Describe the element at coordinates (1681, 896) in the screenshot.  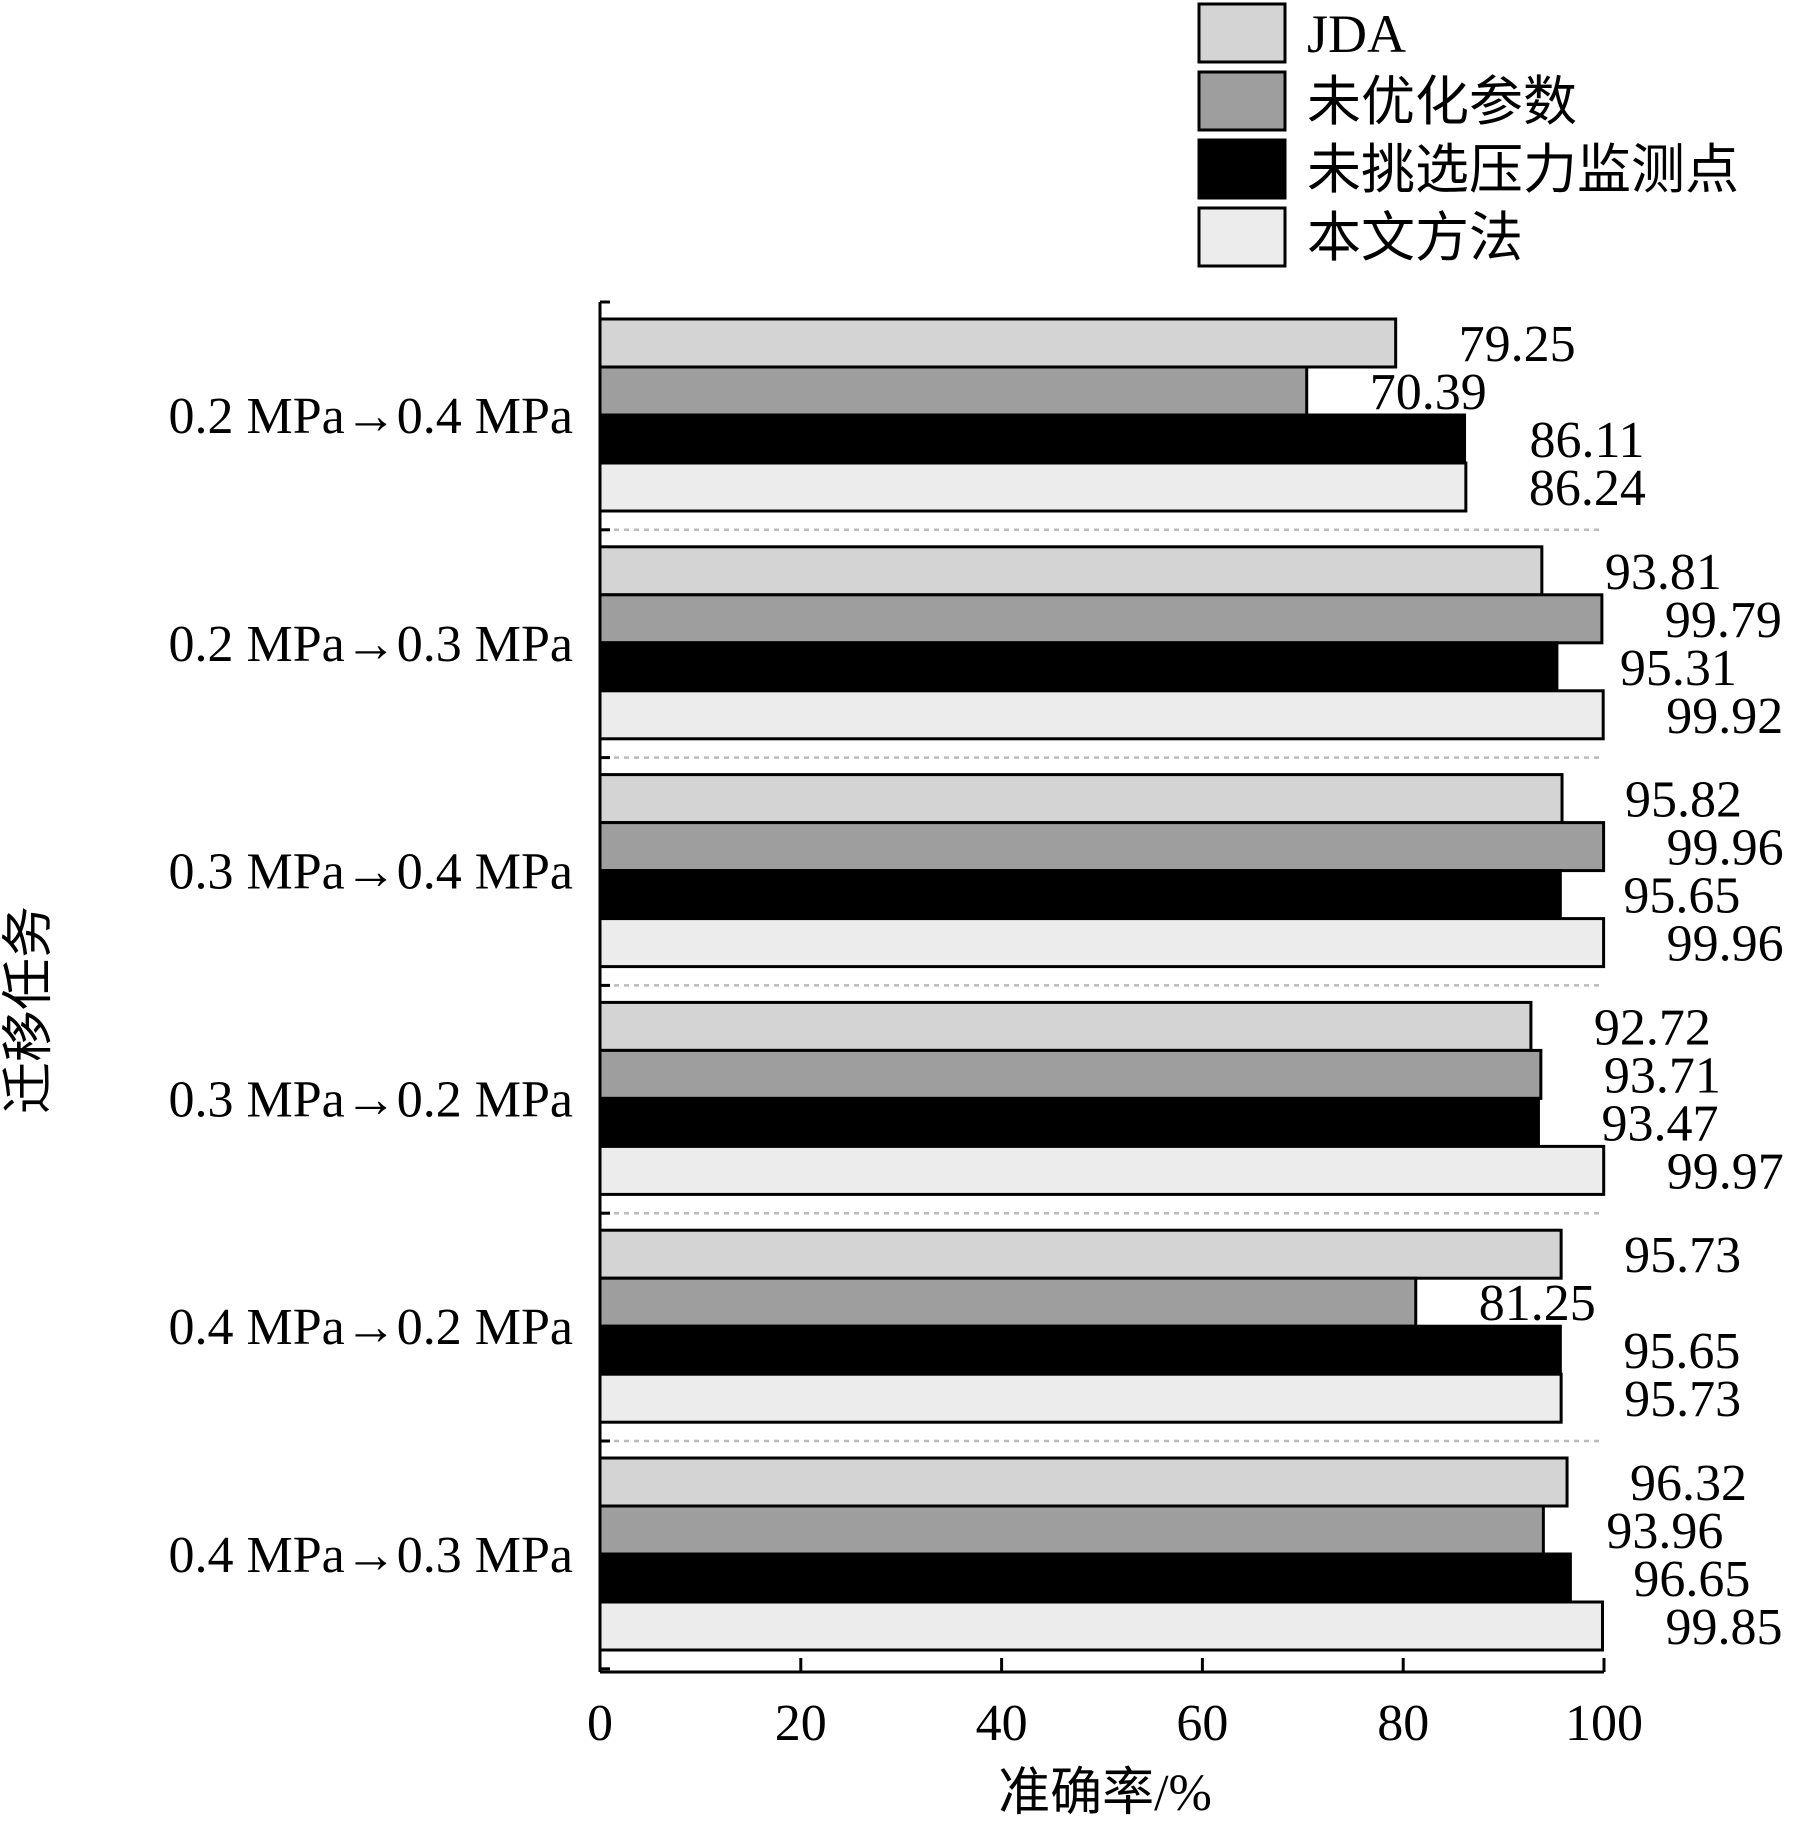
I see `data-label-3-3: 95.65` at that location.